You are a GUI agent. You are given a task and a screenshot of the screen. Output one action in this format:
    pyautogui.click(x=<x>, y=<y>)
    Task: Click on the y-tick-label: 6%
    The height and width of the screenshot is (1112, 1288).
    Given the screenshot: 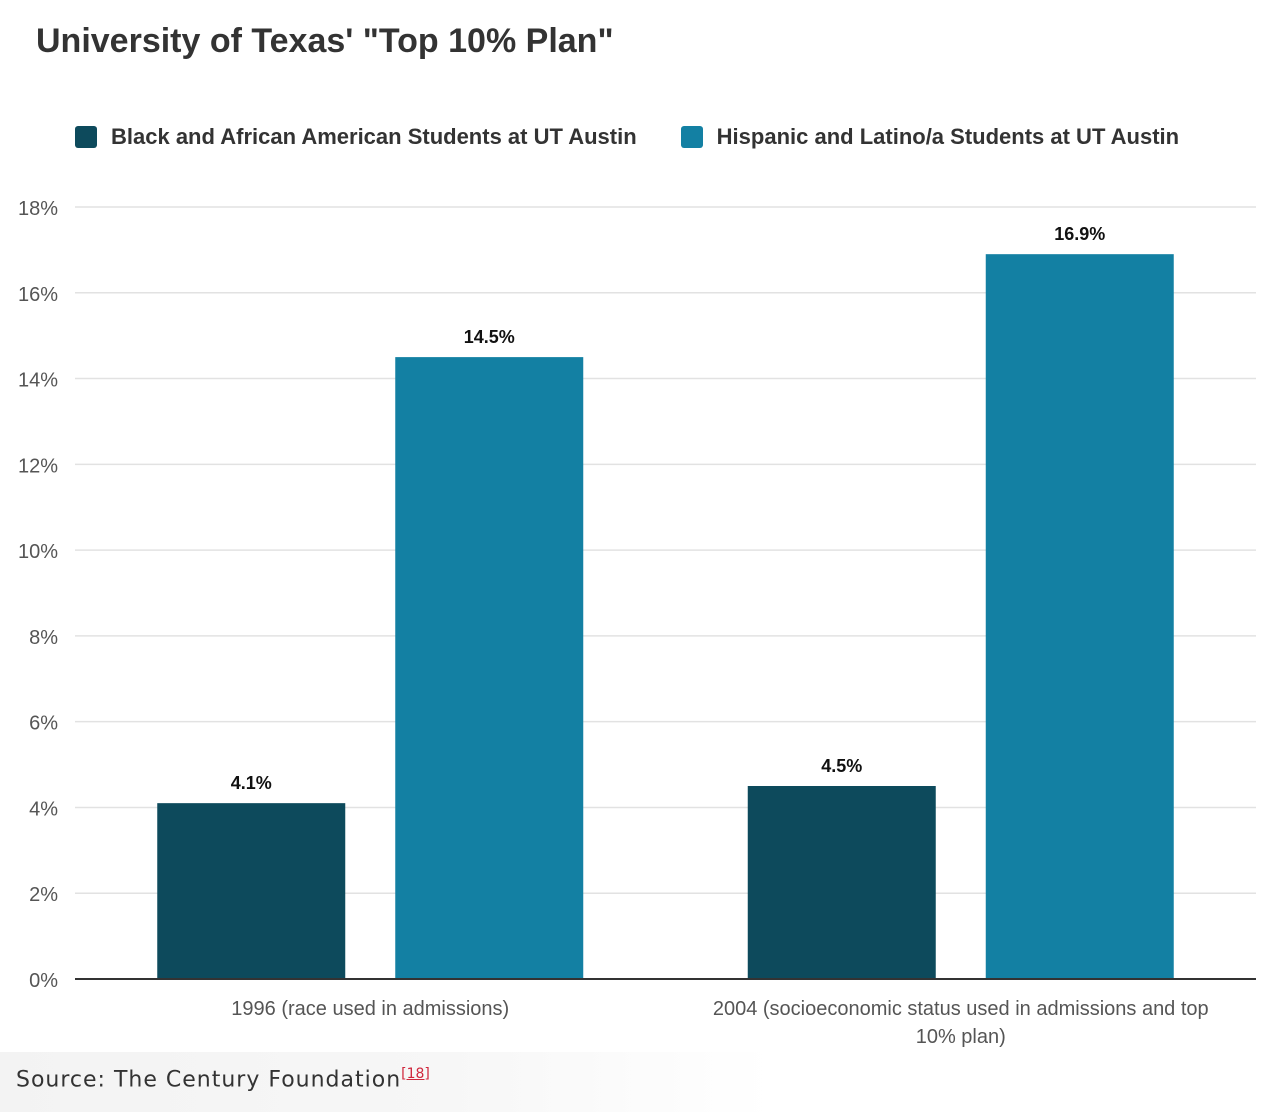 What is the action you would take?
    pyautogui.click(x=43, y=724)
    